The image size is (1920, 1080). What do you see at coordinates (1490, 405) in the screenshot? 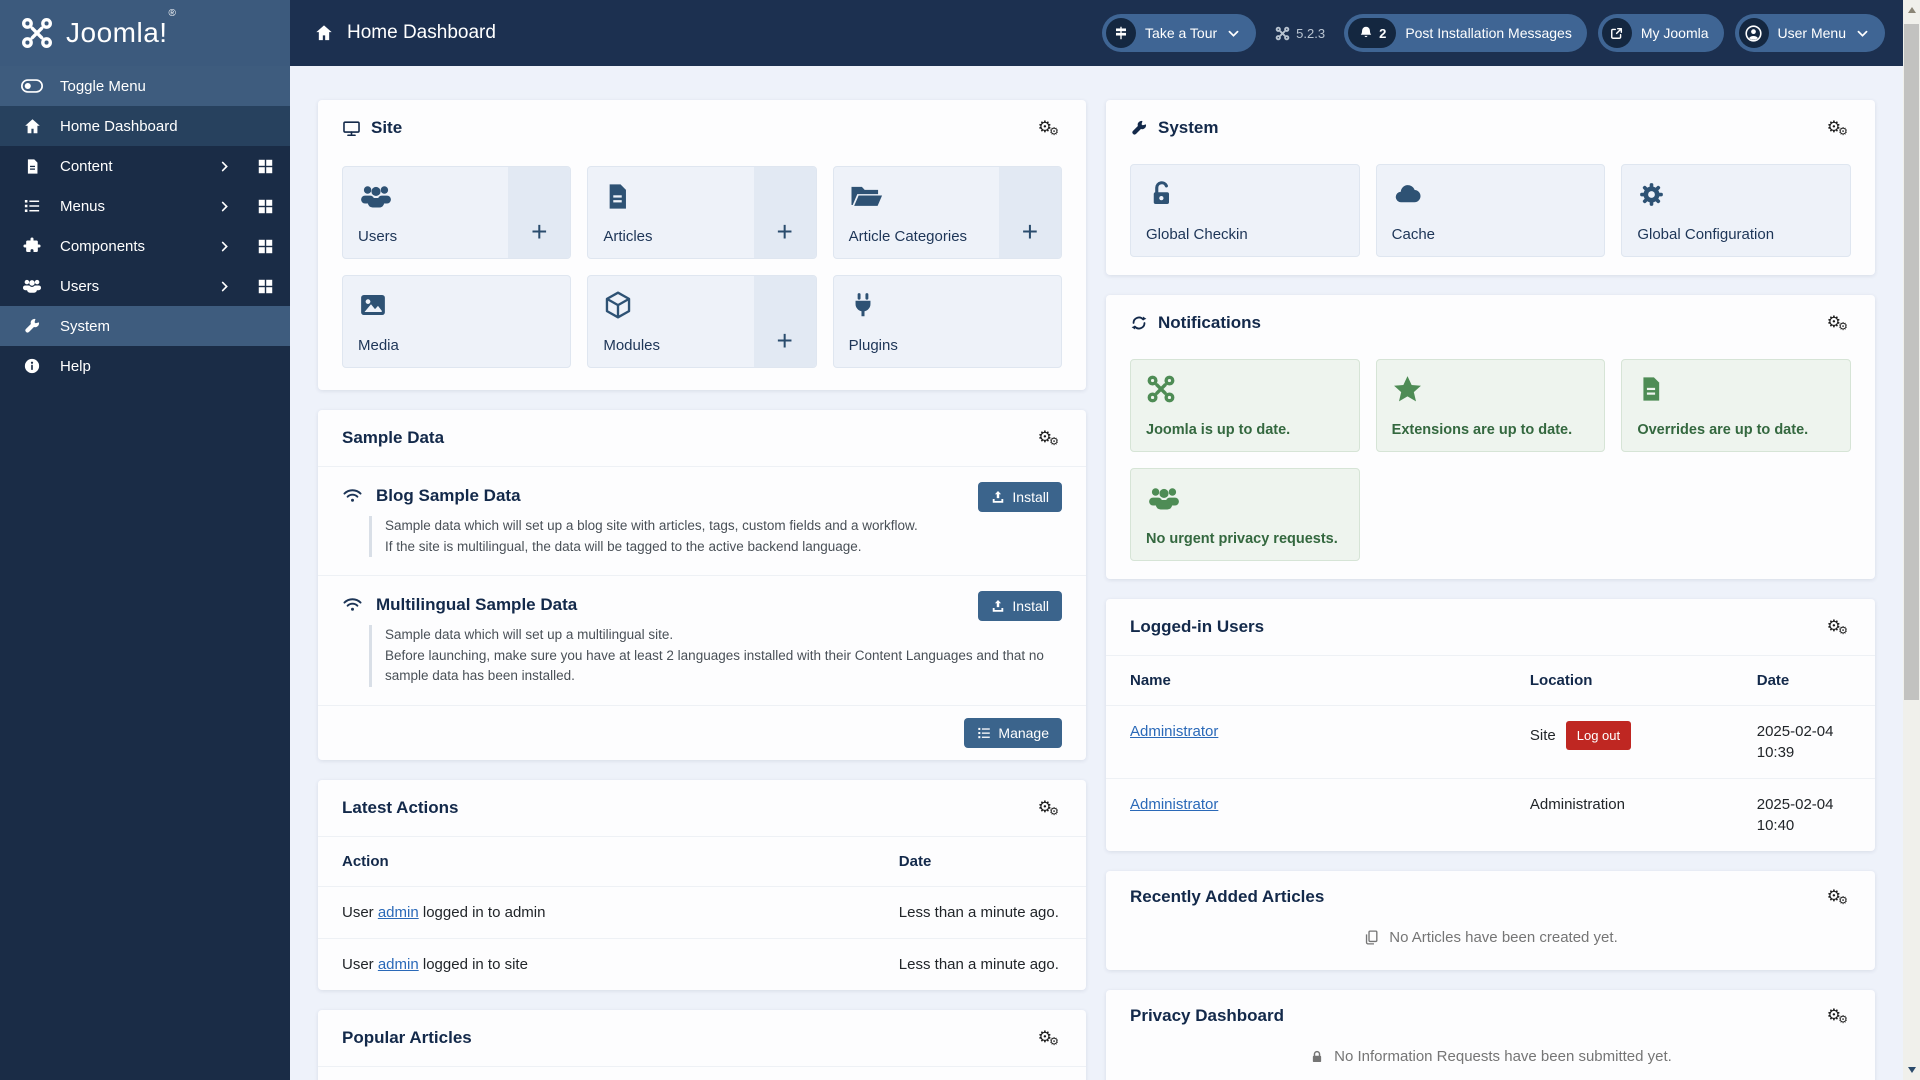
I see `notification-card-extensions-up-to-date: Extensions are up to date.` at bounding box center [1490, 405].